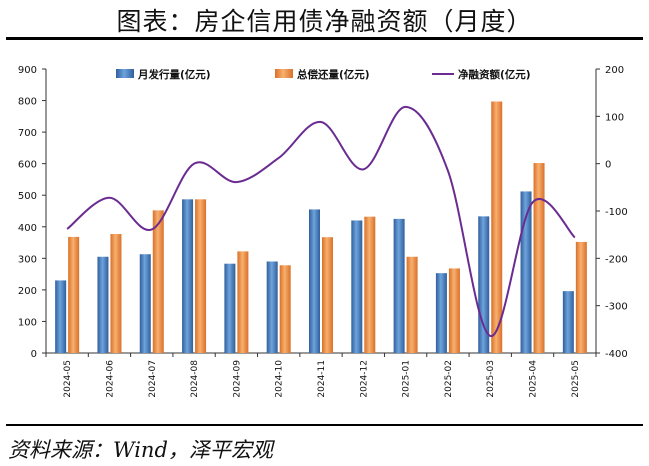  Describe the element at coordinates (27, 259) in the screenshot. I see `left-tick-label: 300` at that location.